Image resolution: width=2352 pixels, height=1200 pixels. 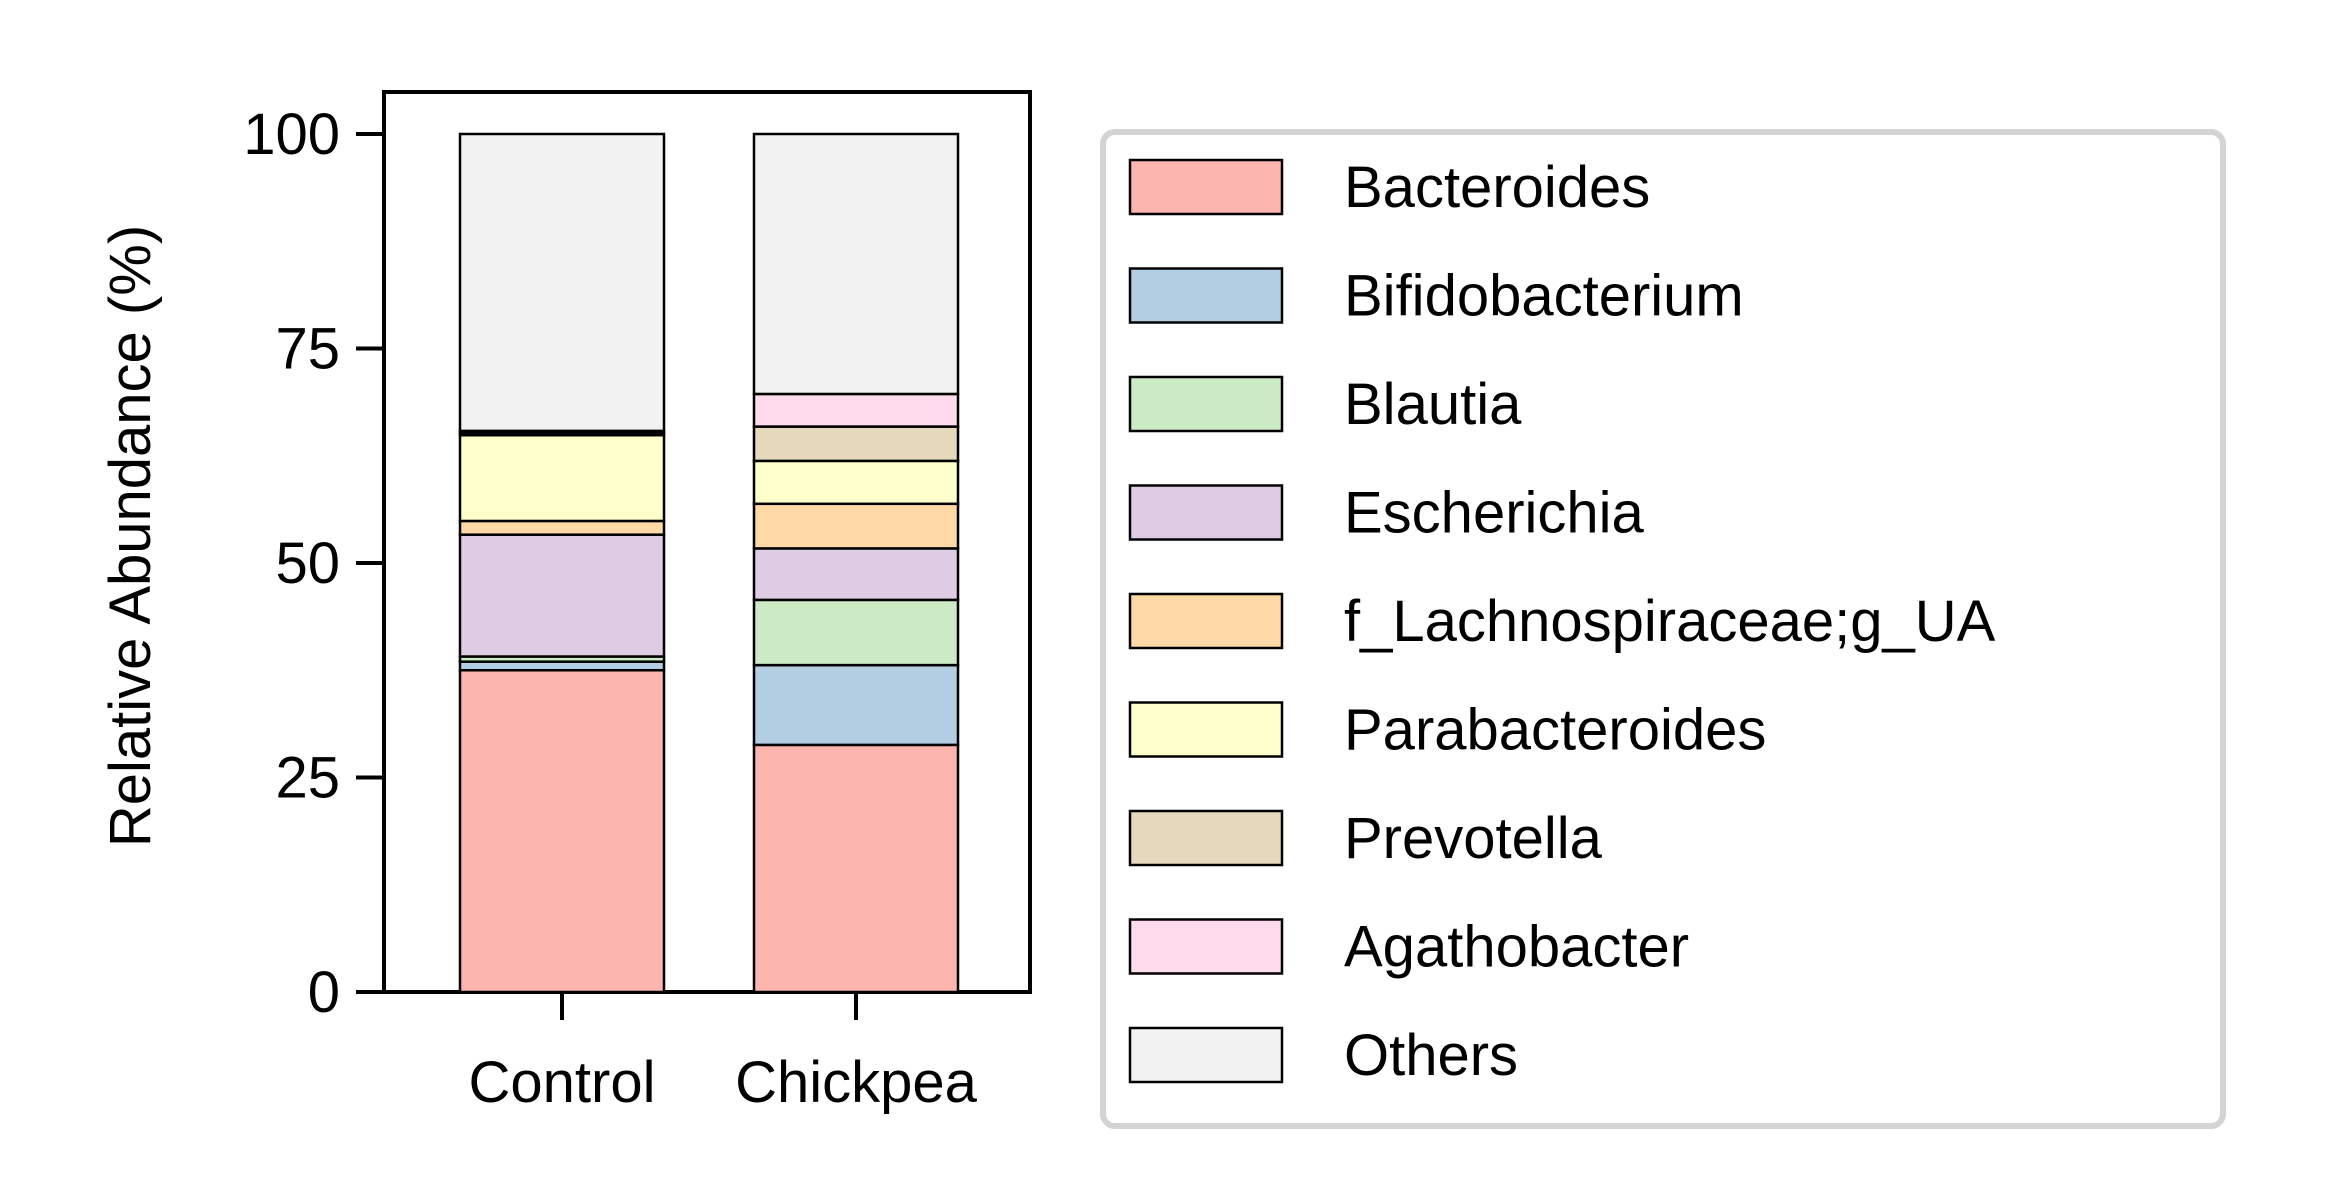 I want to click on bar-segment-parabacteroides-chickpea, so click(x=856, y=482).